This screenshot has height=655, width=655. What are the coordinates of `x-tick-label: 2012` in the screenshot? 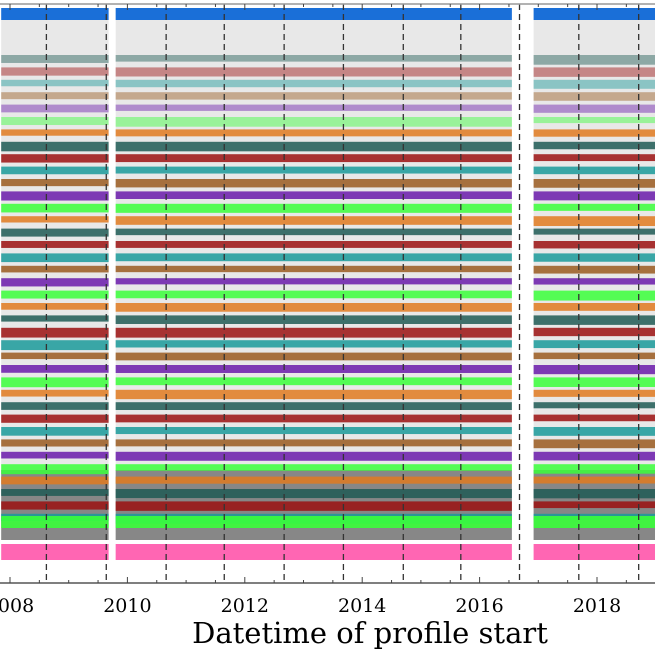 It's located at (245, 606).